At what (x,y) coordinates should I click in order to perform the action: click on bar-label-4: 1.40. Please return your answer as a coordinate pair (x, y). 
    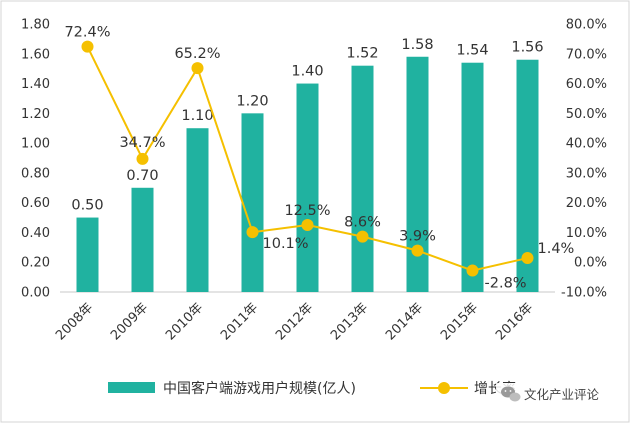
    Looking at the image, I should click on (307, 72).